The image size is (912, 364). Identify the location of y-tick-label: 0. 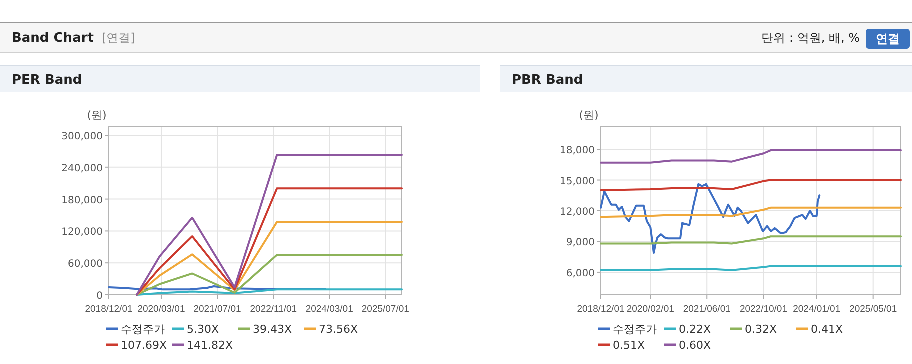
(99, 296).